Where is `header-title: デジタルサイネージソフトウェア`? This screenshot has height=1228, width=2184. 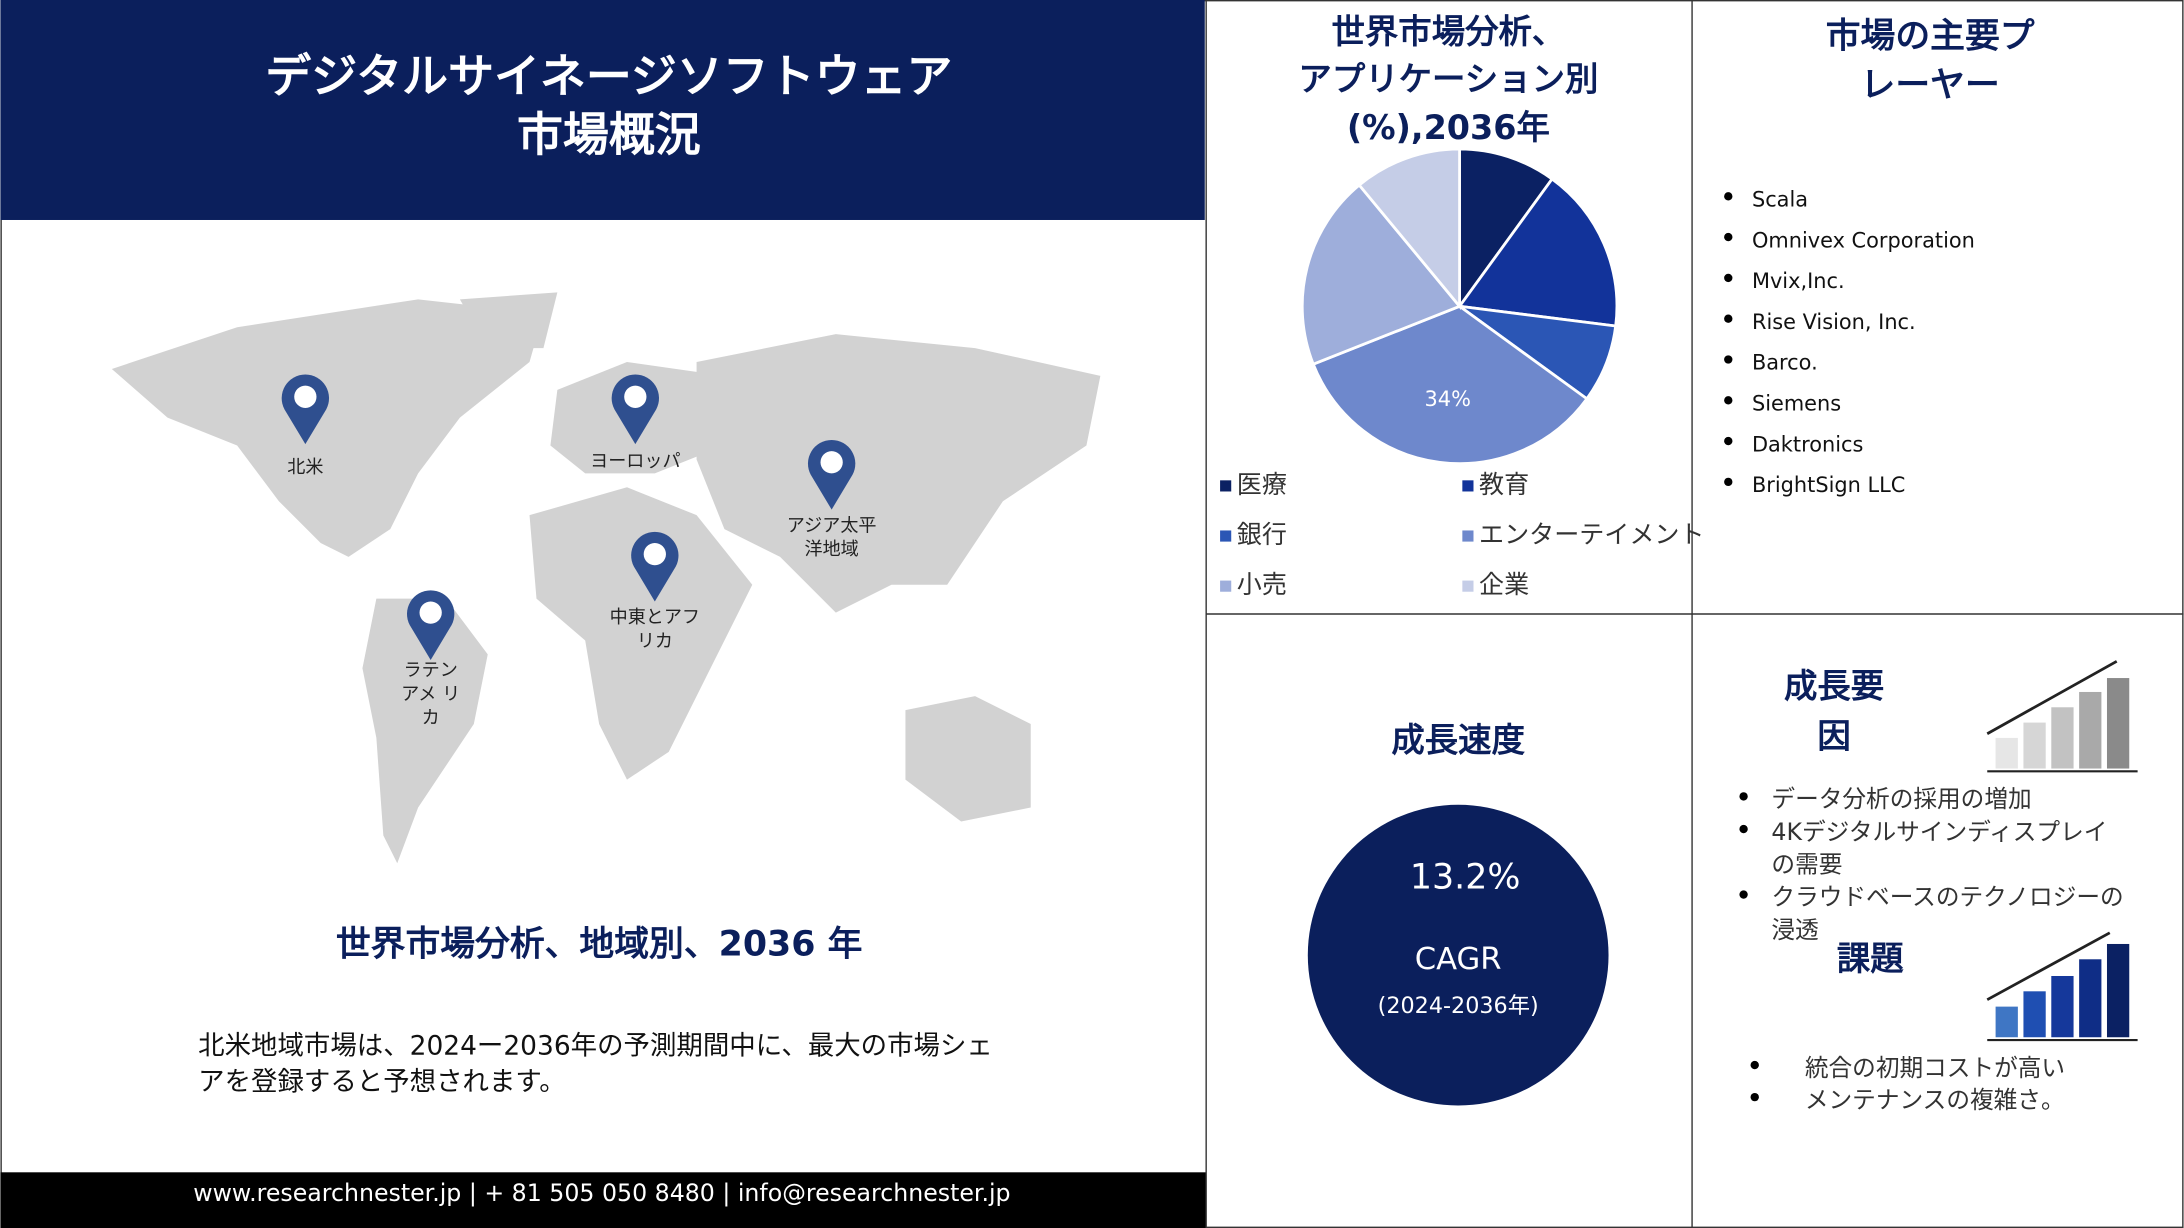
header-title: デジタルサイネージソフトウェア is located at coordinates (608, 76).